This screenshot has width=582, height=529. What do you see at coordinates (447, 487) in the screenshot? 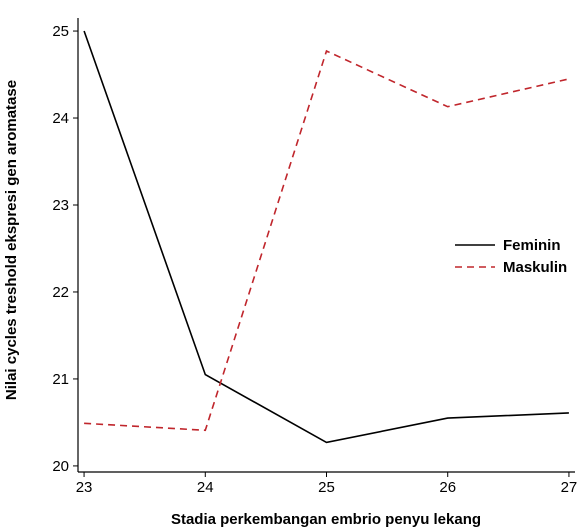
I see `x-tick-label: 26` at bounding box center [447, 487].